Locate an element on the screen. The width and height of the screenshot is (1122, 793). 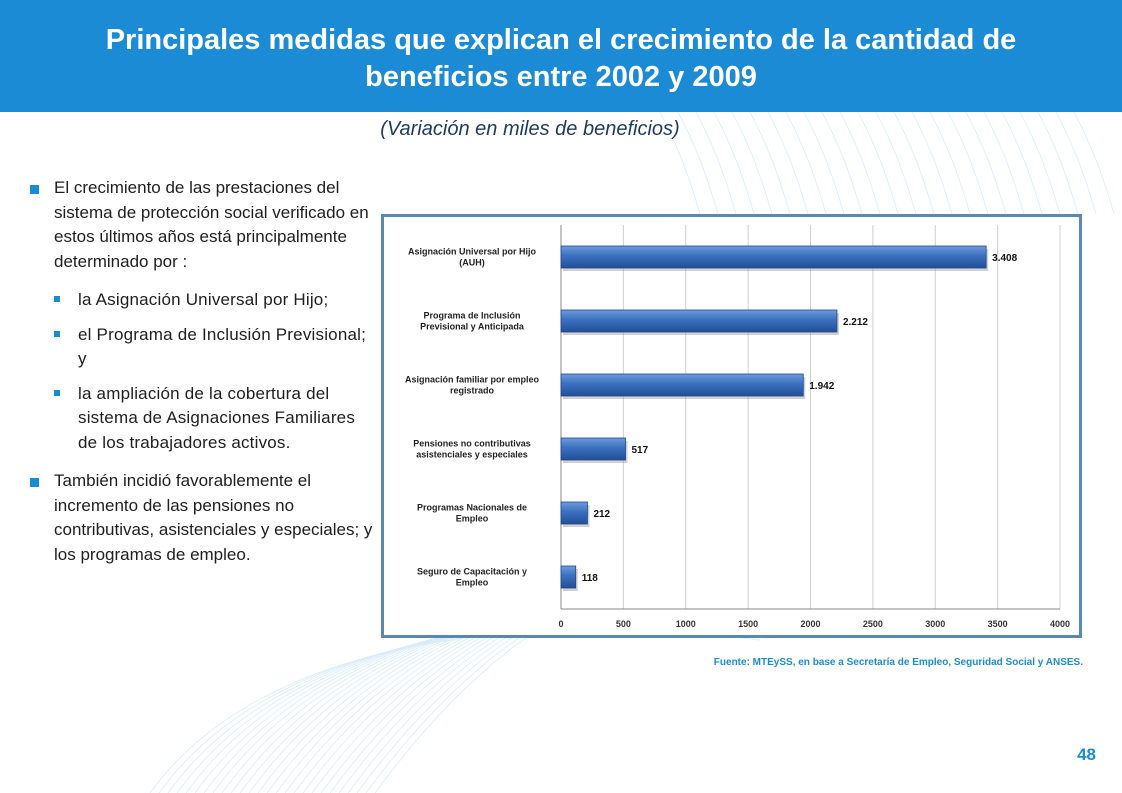
category-label-line: Seguro de Capacitación y is located at coordinates (472, 572).